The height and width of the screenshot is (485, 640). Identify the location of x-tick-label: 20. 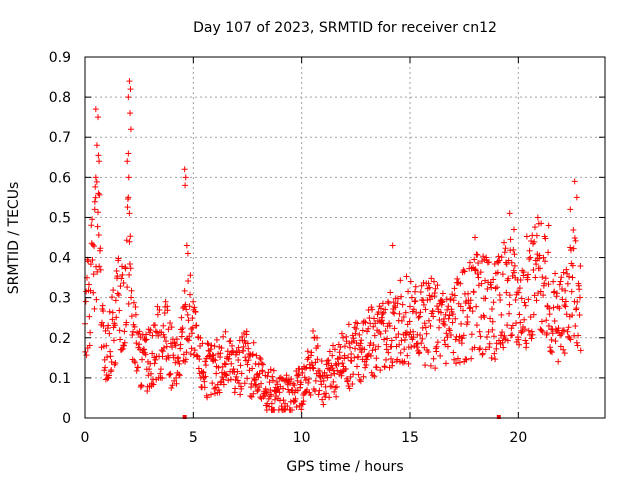
(518, 438).